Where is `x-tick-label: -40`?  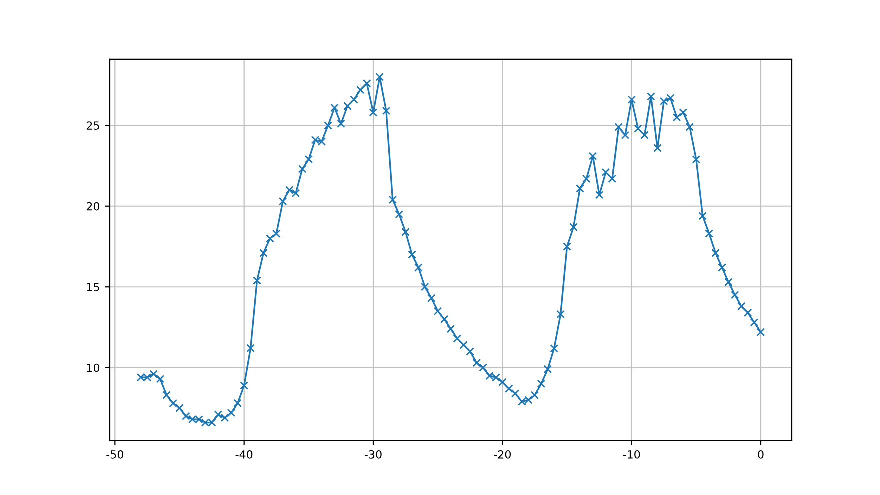 x-tick-label: -40 is located at coordinates (244, 454).